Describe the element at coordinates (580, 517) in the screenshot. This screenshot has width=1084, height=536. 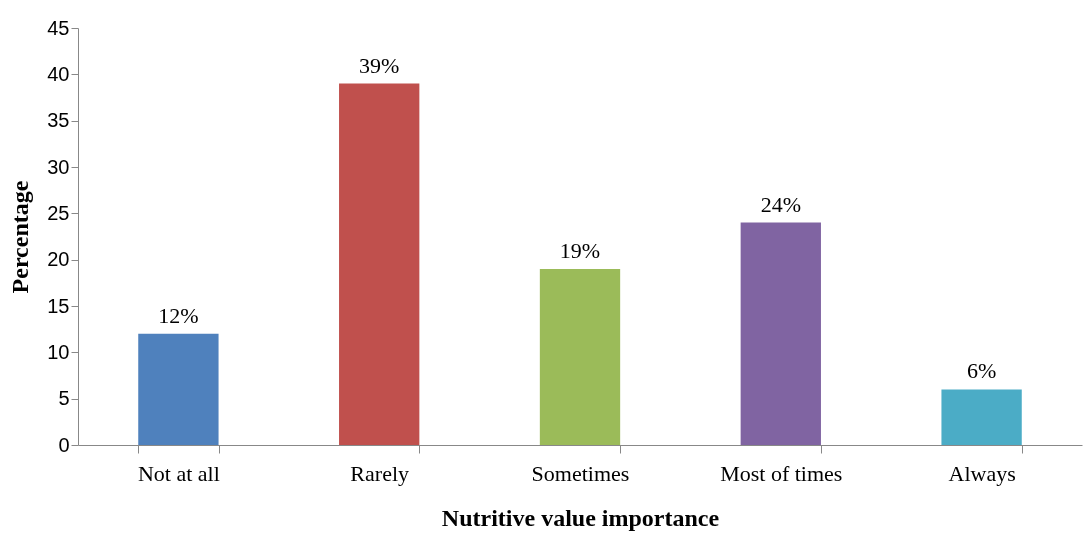
I see `x-axis-title: Nutritive value importance` at that location.